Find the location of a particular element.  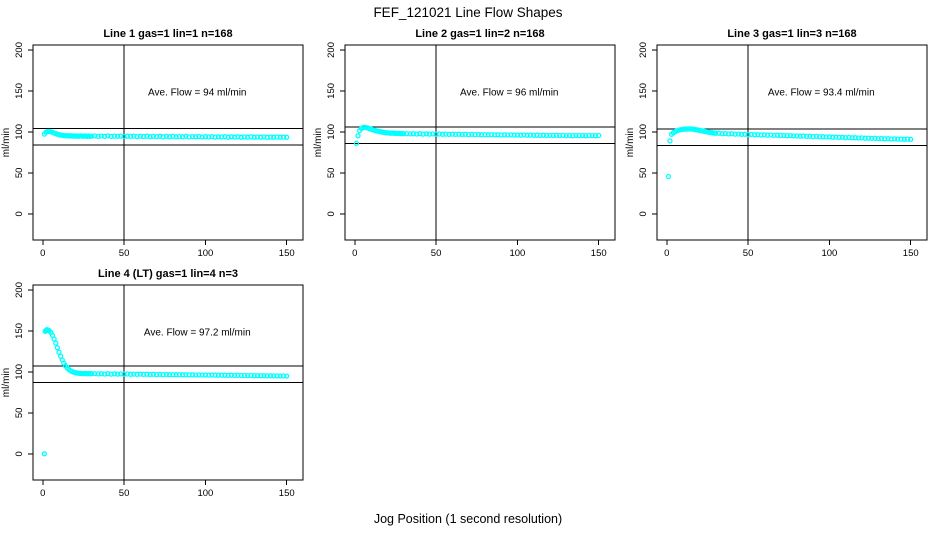

subplot-title: Line 1 gas=1 lin=1 n=168 is located at coordinates (167, 34).